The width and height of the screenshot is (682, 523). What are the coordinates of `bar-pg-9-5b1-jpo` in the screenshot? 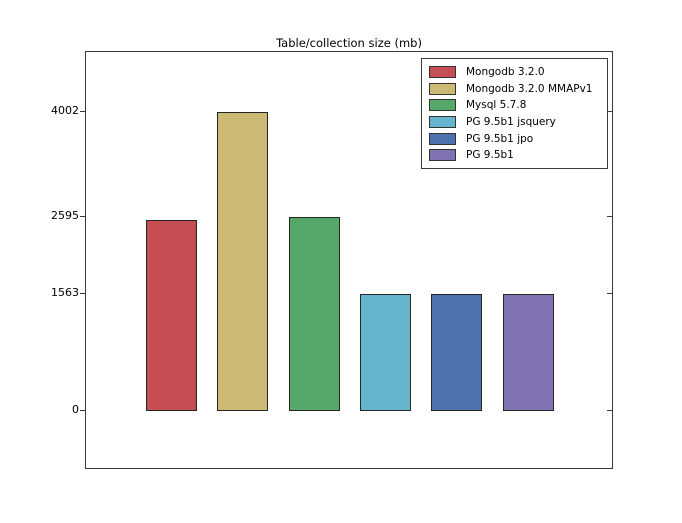 It's located at (457, 352).